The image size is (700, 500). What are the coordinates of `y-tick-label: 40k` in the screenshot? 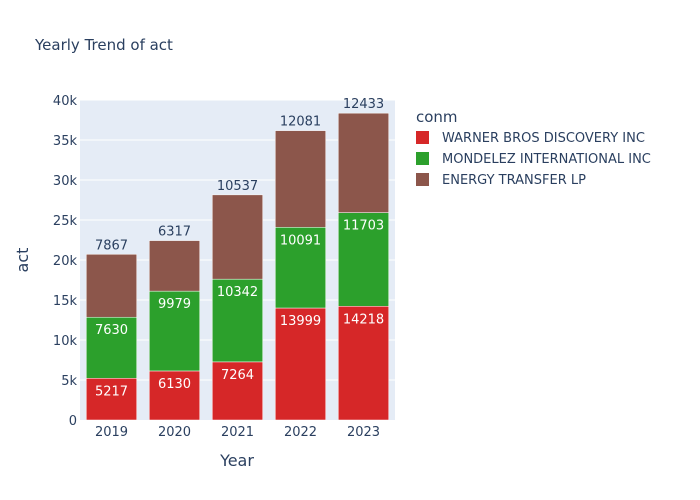 It's located at (65, 101).